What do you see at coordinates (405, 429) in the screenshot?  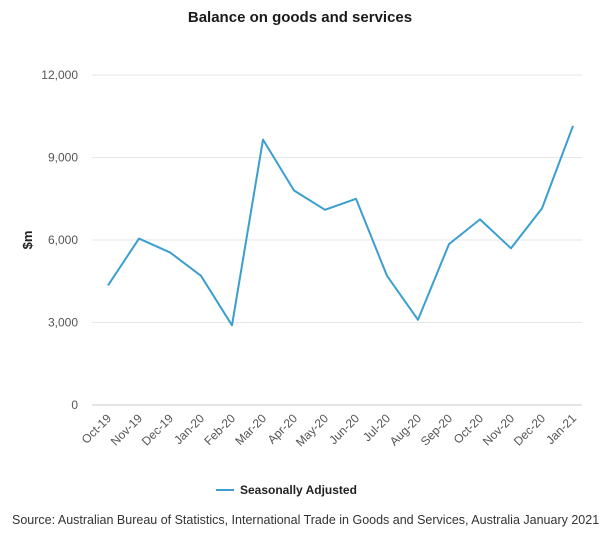 I see `x-tick-label: Aug-20` at bounding box center [405, 429].